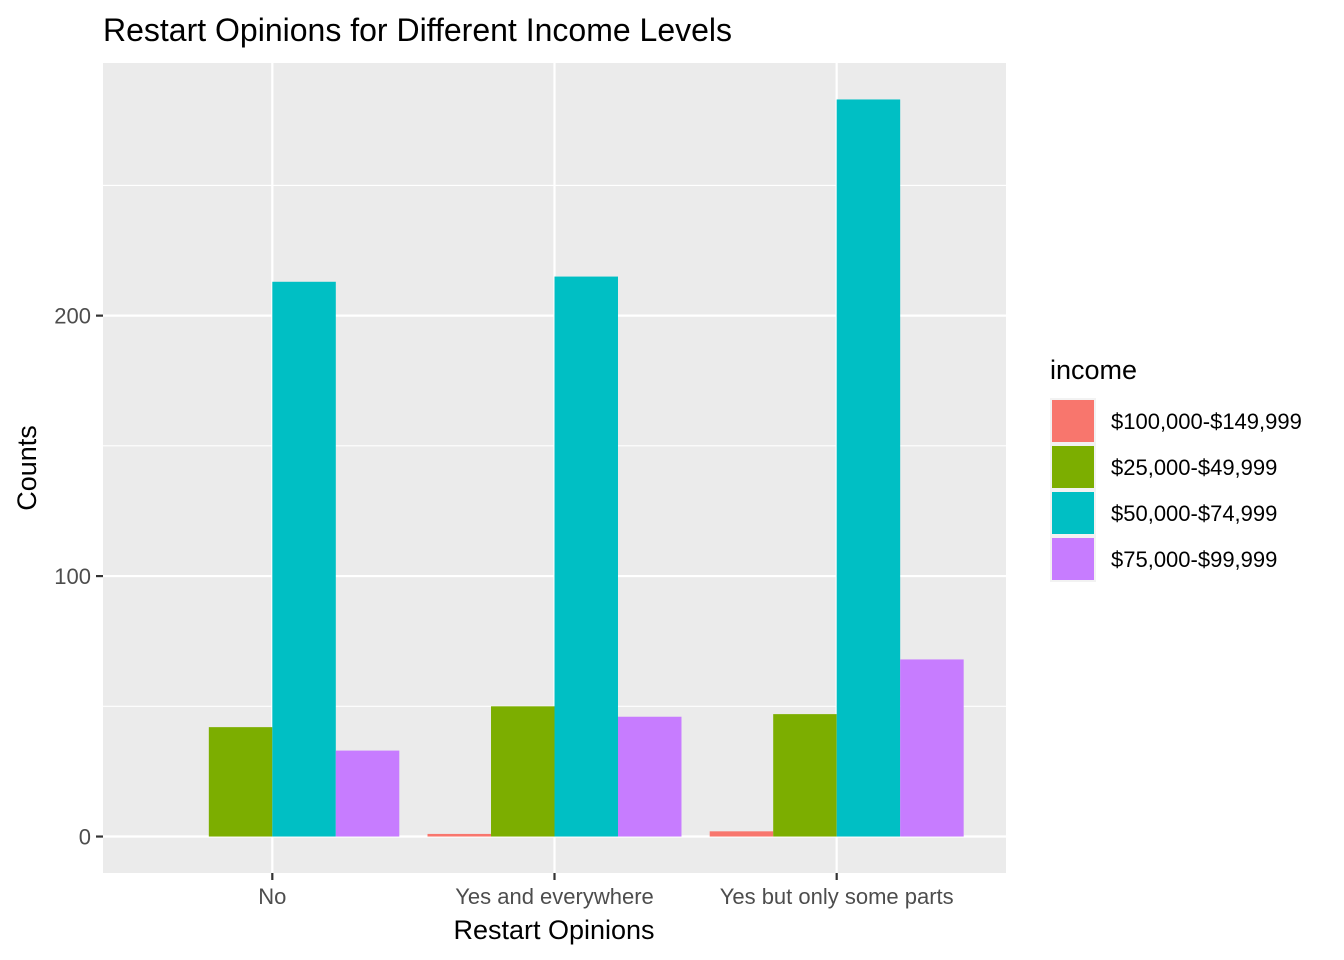 The width and height of the screenshot is (1344, 960). Describe the element at coordinates (1194, 513) in the screenshot. I see `legend-label: $50,000-$74,999` at that location.